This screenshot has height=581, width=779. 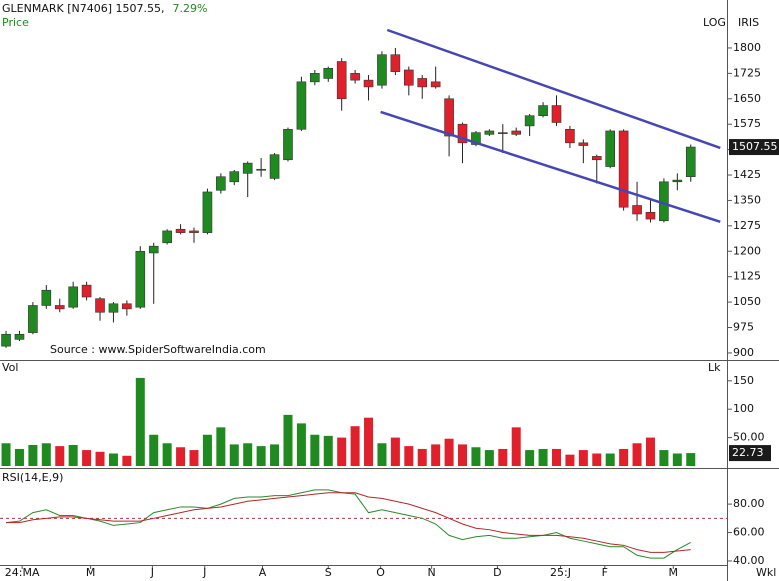 What do you see at coordinates (747, 276) in the screenshot?
I see `y-tick-label: 1125` at bounding box center [747, 276].